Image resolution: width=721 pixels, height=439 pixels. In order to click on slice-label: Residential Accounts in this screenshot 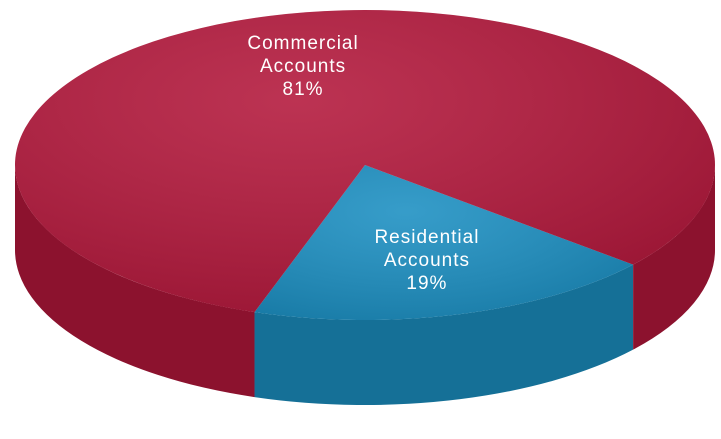, I will do `click(426, 249)`.